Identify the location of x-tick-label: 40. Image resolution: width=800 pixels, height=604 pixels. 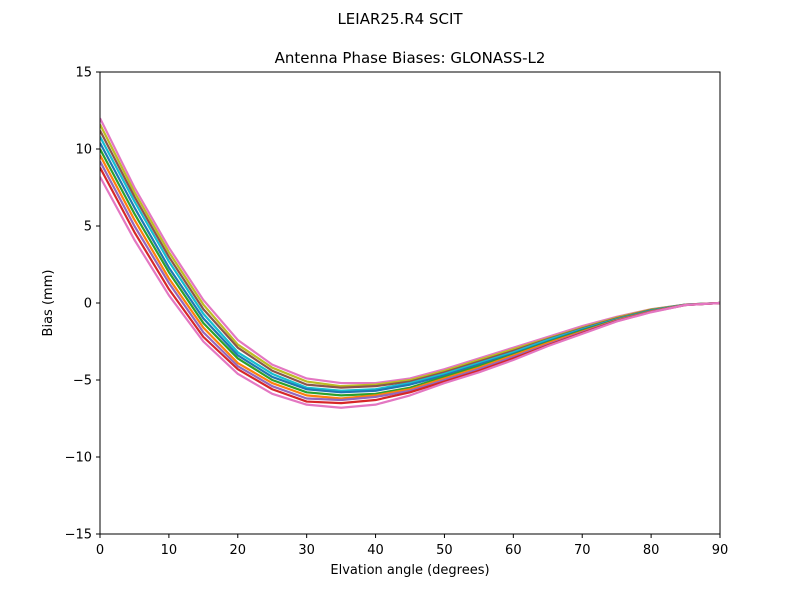
(375, 550).